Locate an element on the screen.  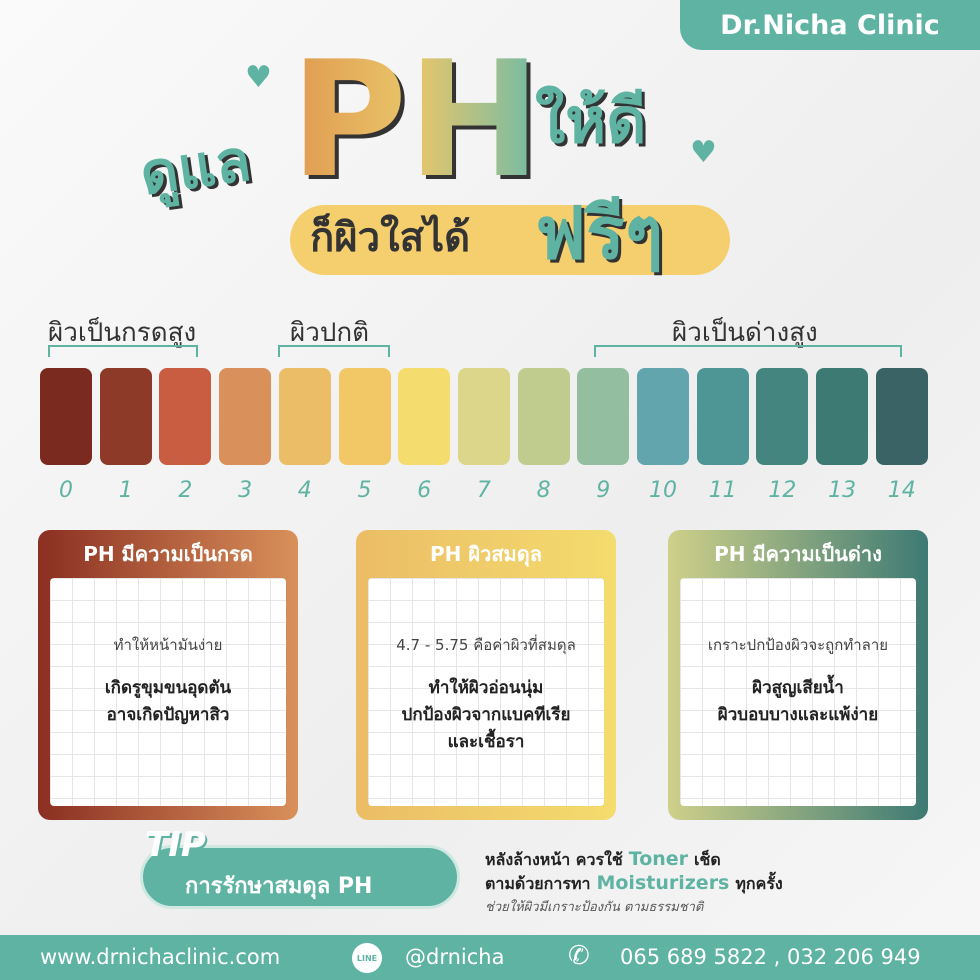
card-heading: PH ผิวสมดุล is located at coordinates (486, 554).